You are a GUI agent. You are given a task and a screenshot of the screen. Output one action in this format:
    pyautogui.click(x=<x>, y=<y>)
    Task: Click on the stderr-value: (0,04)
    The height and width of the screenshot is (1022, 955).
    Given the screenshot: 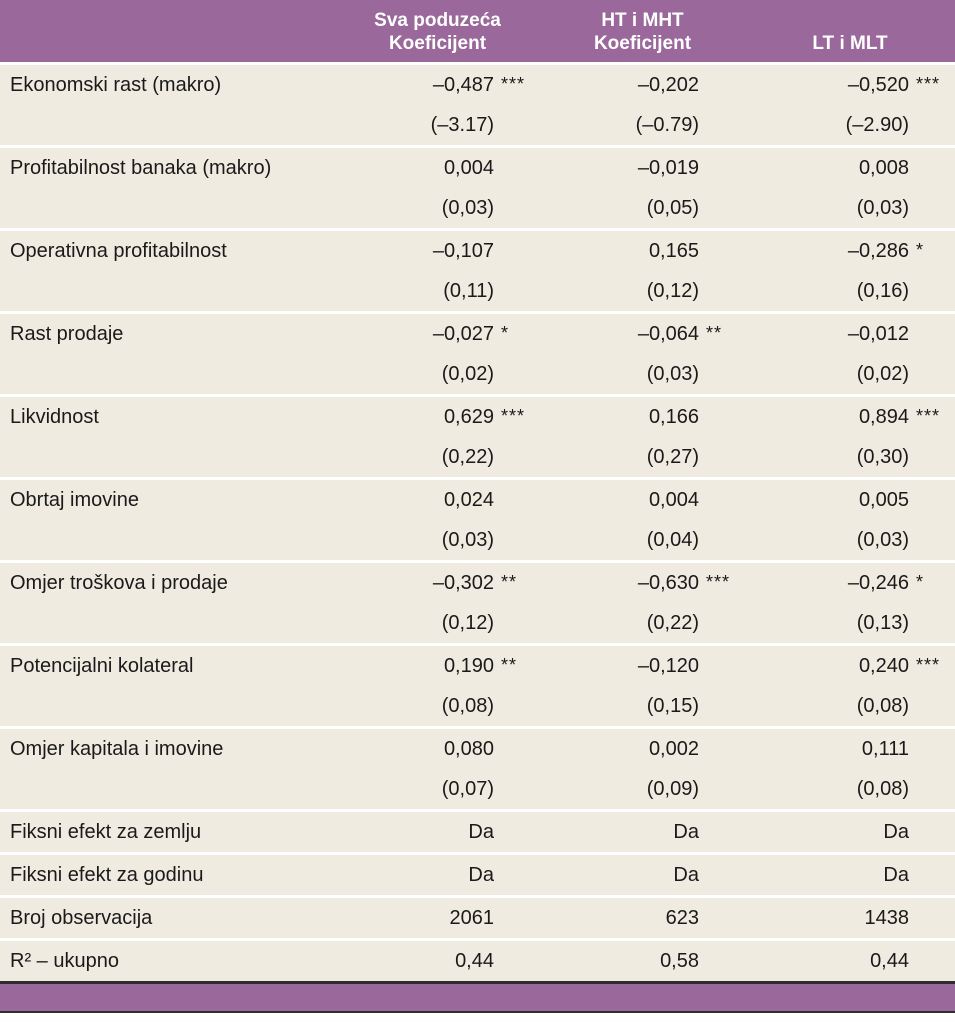 What is the action you would take?
    pyautogui.click(x=672, y=540)
    